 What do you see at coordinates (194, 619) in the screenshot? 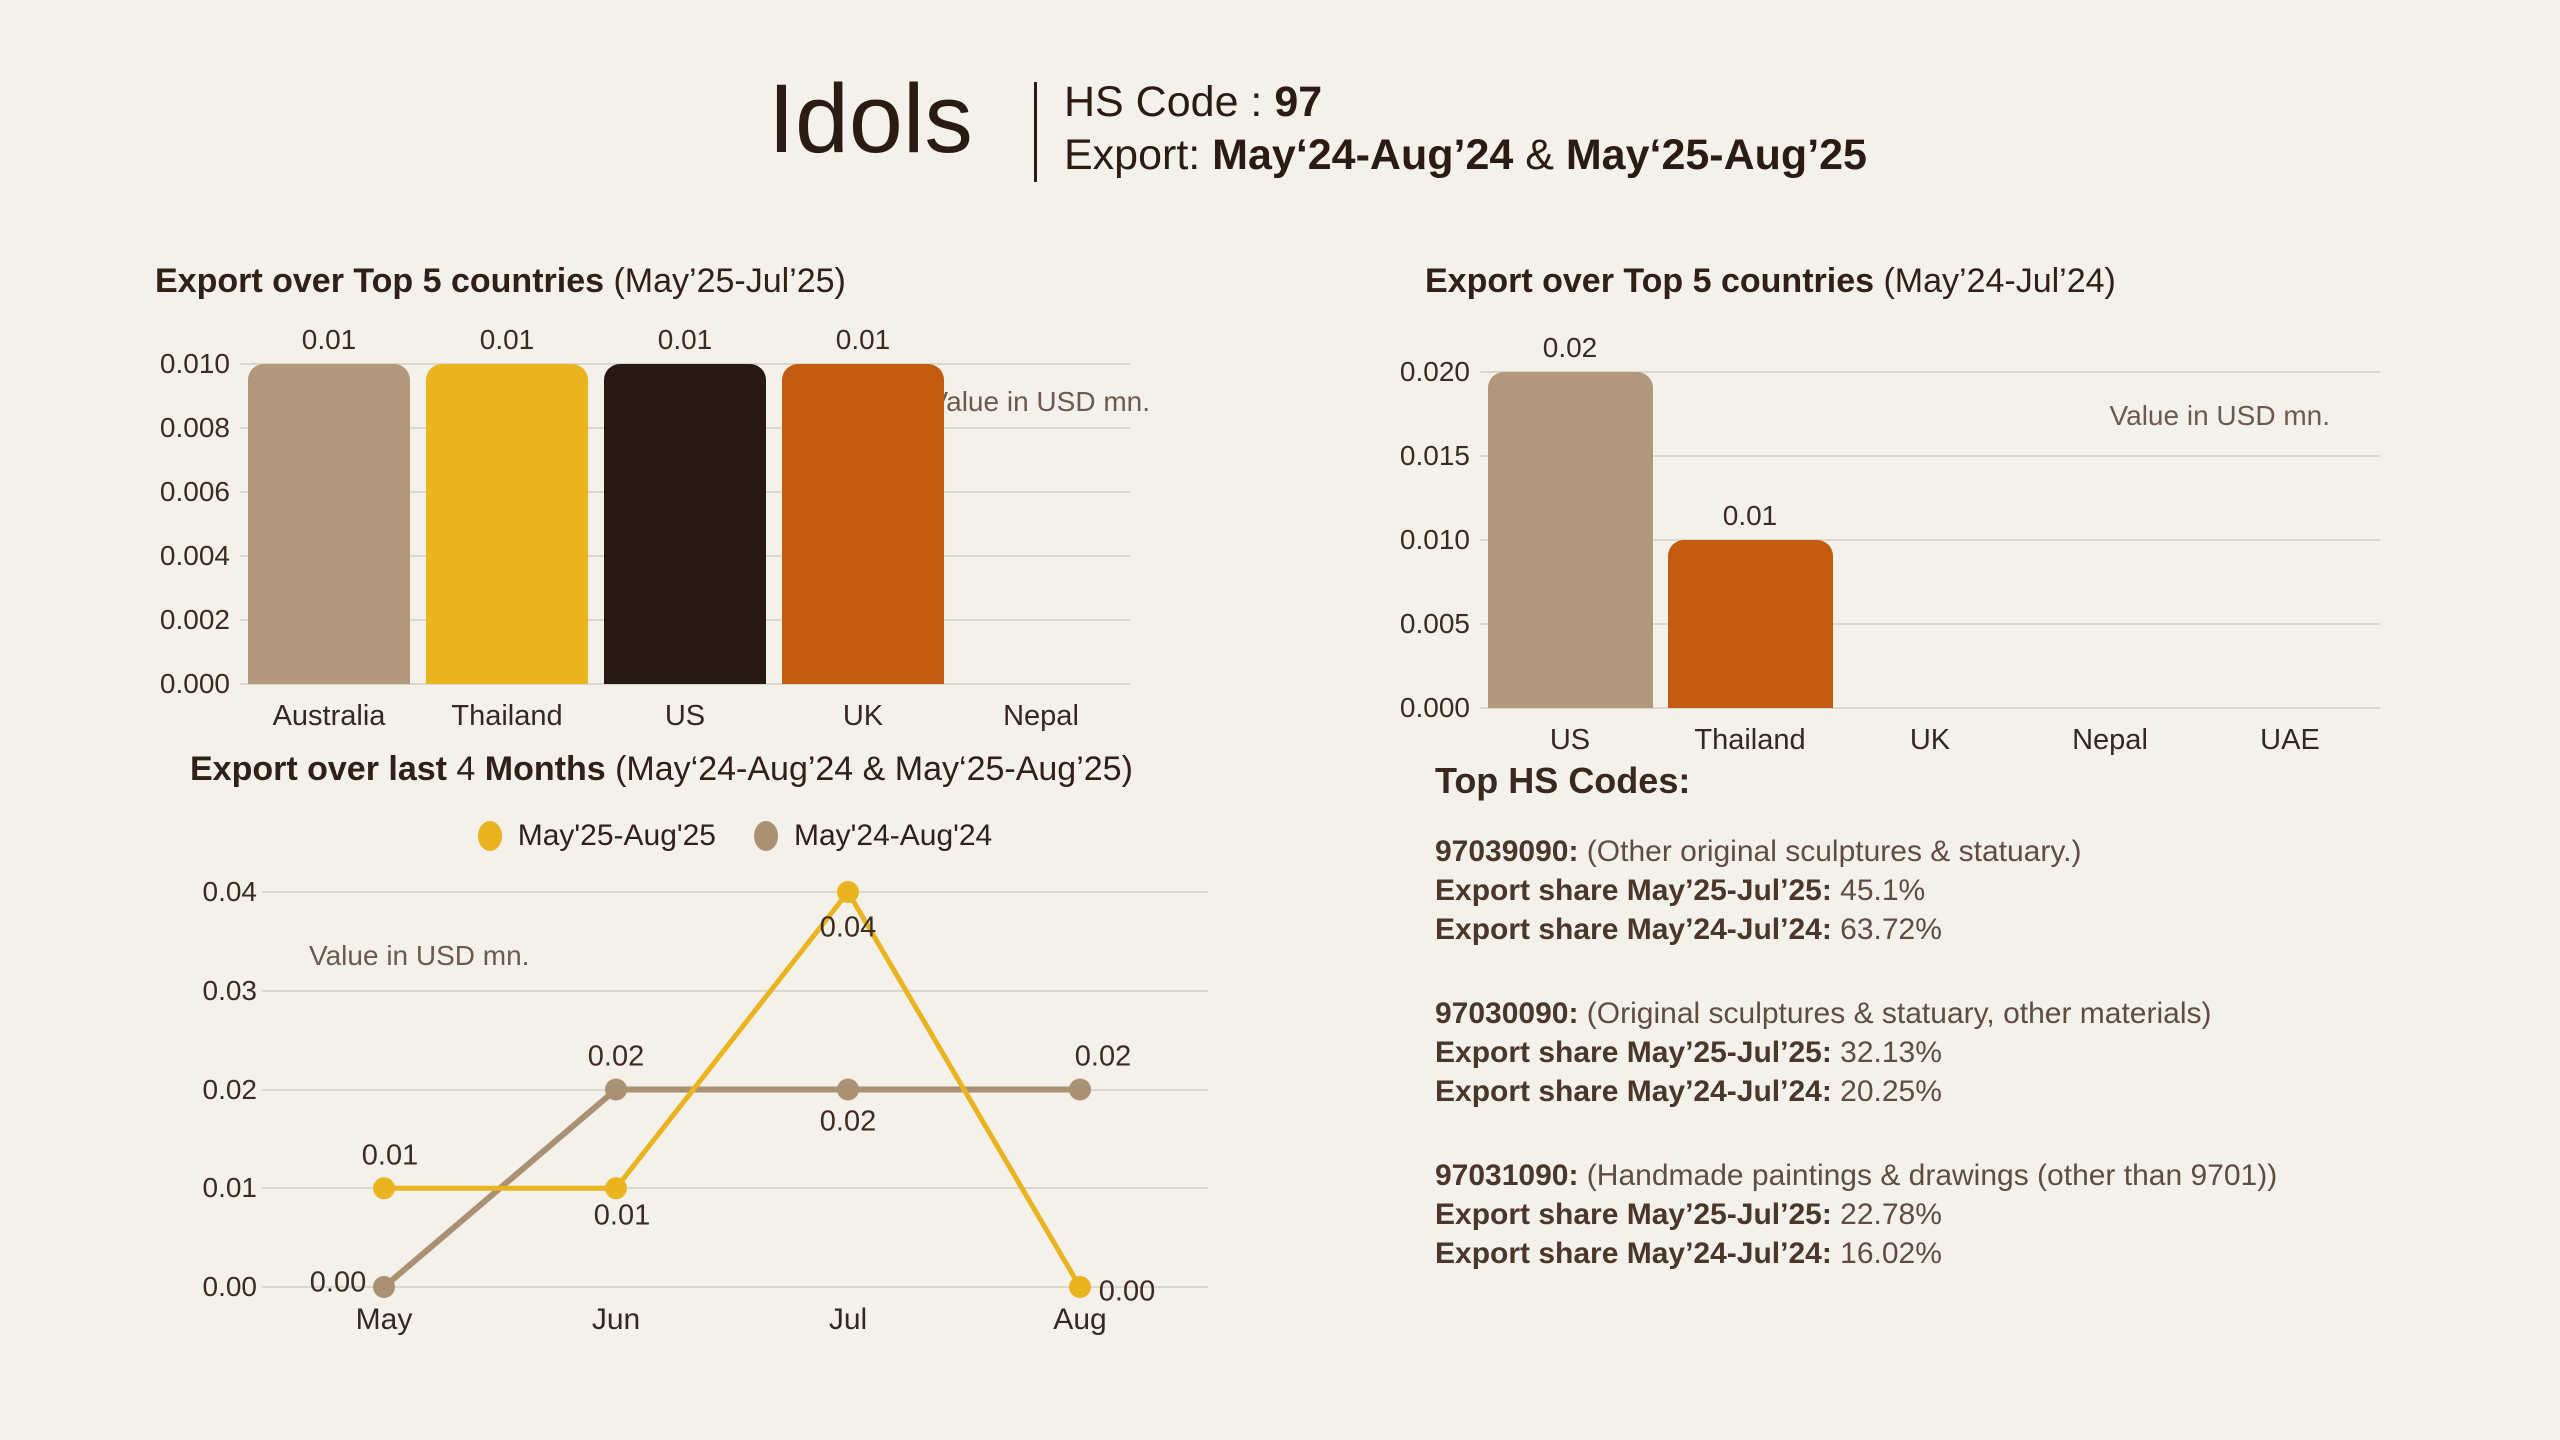
I see `y-axis-tick-label: 0.002` at bounding box center [194, 619].